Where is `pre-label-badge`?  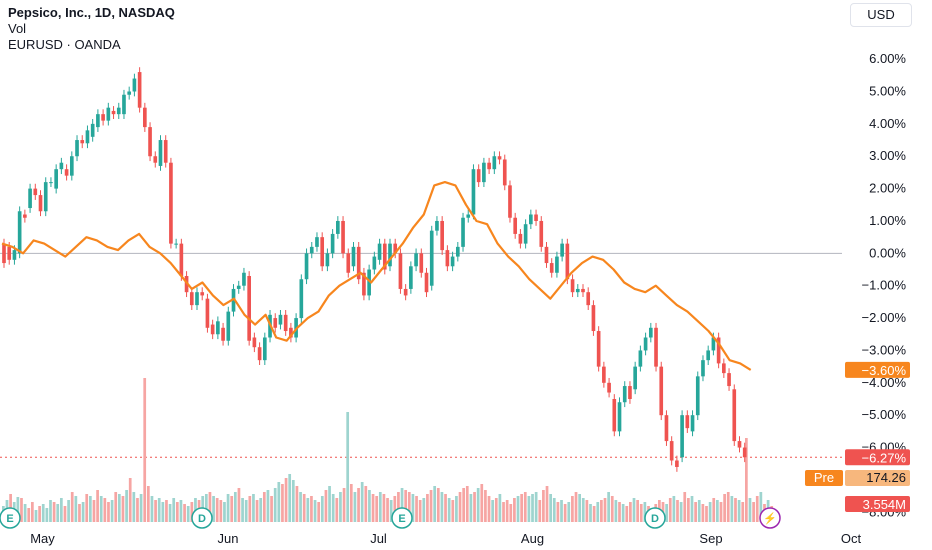
pre-label-badge is located at coordinates (824, 478).